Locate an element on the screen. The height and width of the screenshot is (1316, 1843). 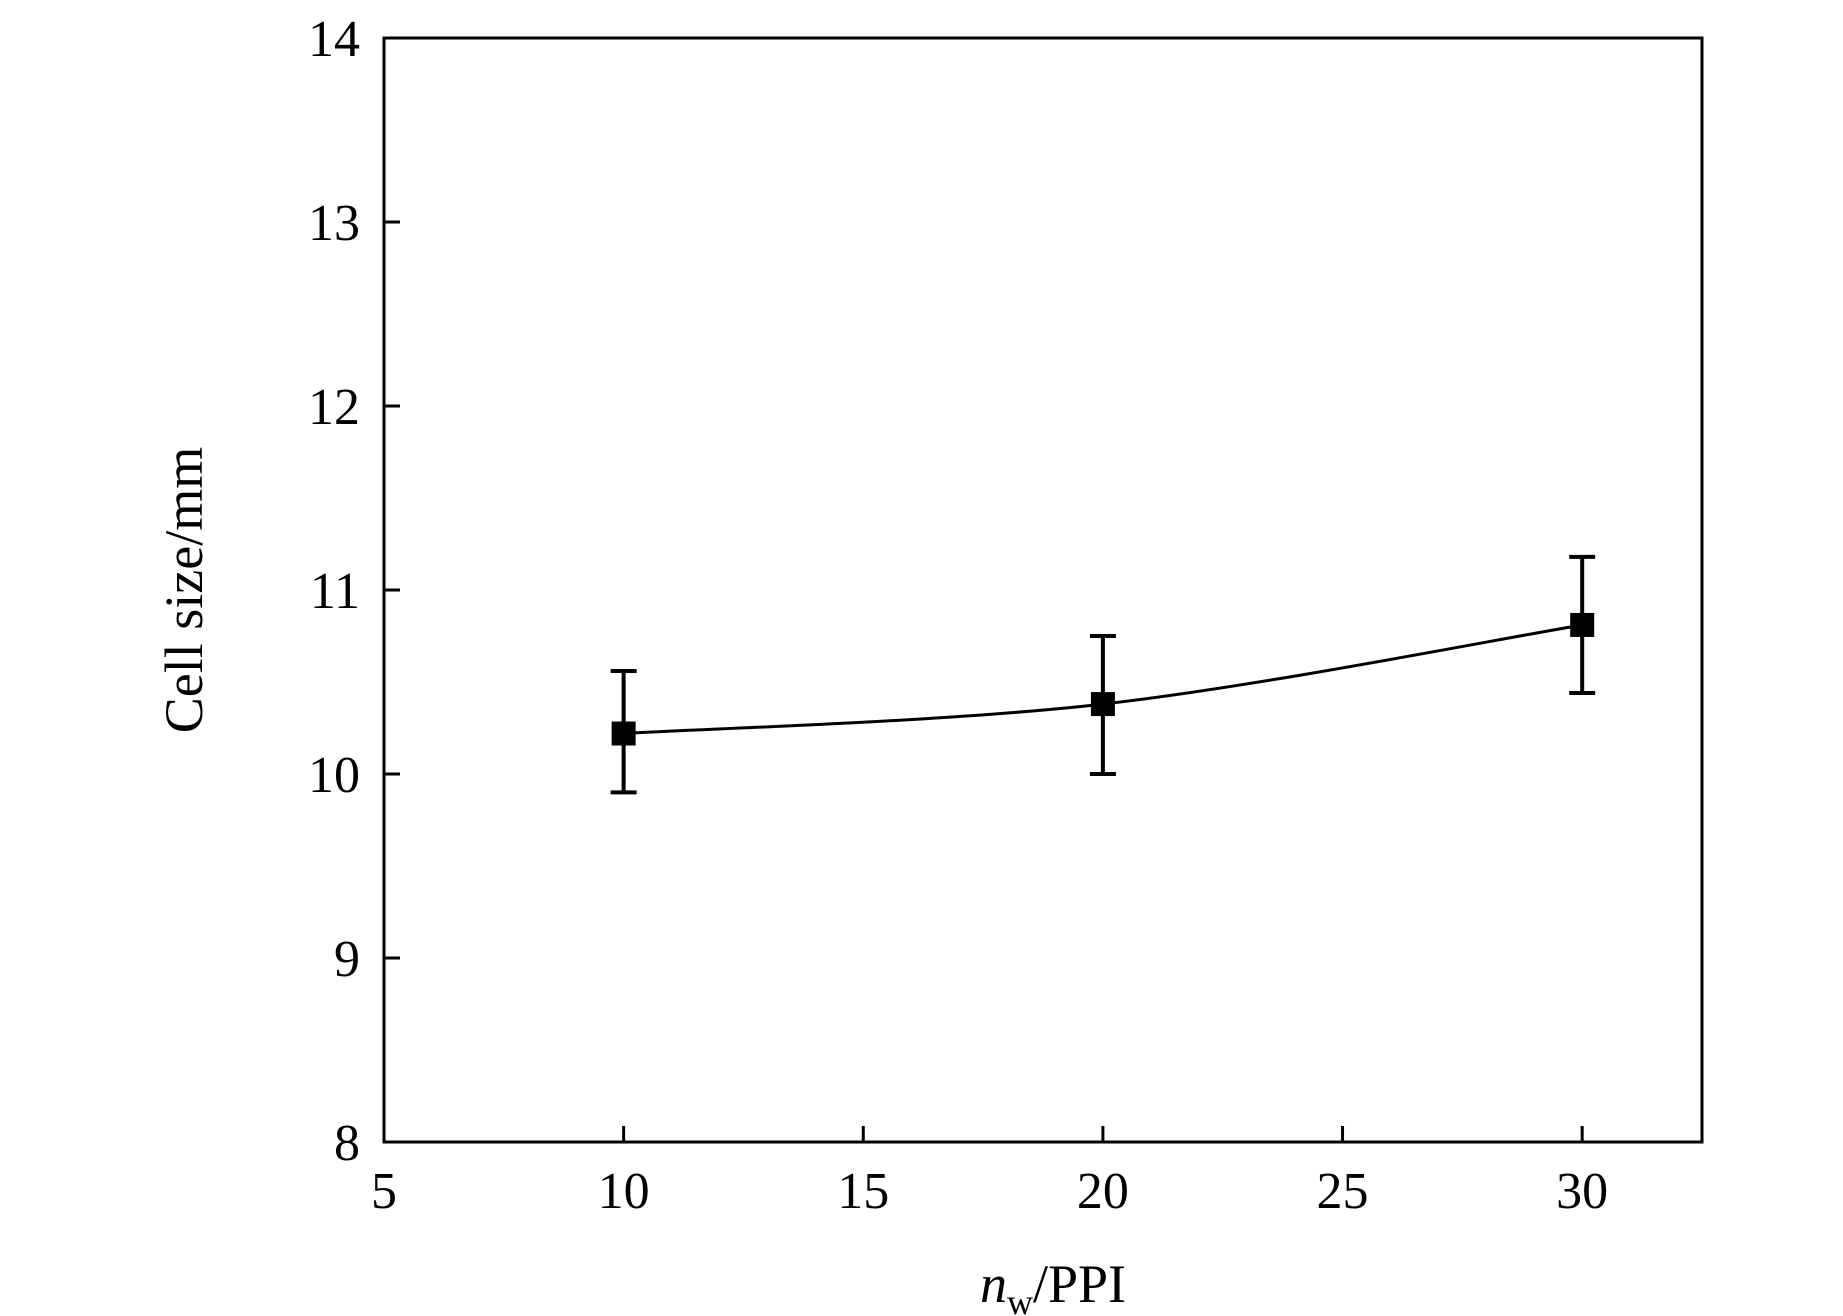
x-axis-label-sub: w is located at coordinates (1020, 1299).